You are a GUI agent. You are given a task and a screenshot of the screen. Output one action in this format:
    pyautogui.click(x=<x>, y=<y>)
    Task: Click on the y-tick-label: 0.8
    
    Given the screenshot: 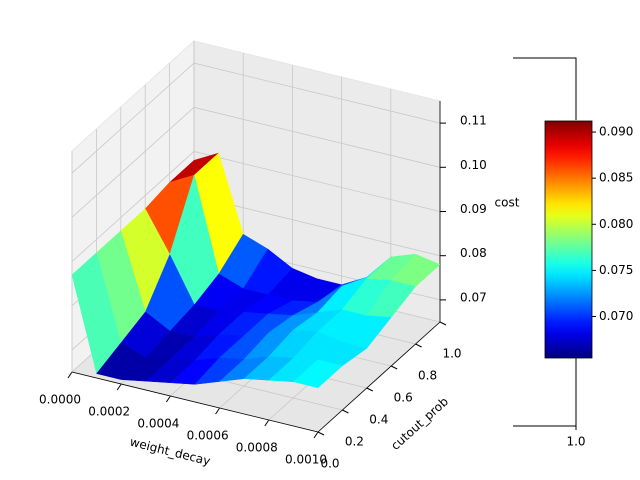 What is the action you would take?
    pyautogui.click(x=427, y=376)
    